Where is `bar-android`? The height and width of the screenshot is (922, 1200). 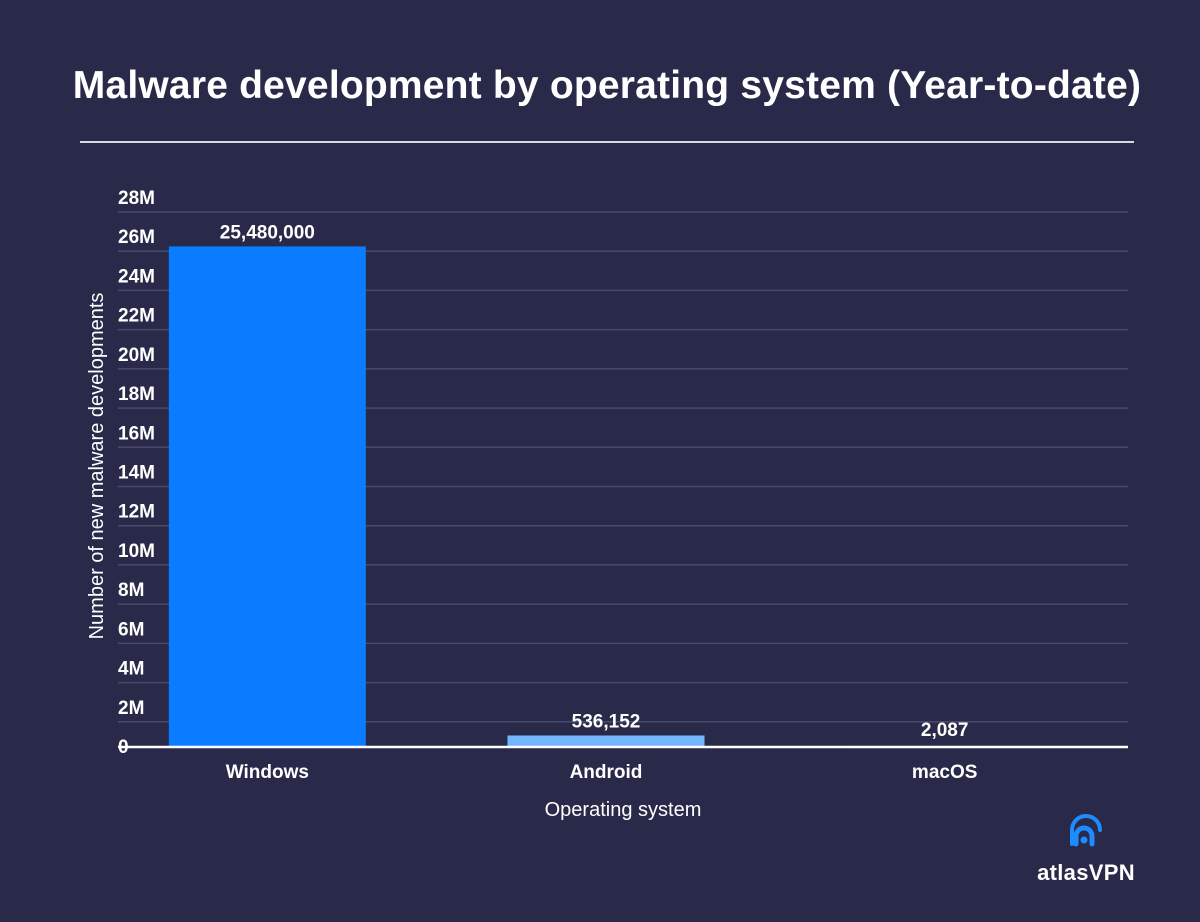 bar-android is located at coordinates (606, 740).